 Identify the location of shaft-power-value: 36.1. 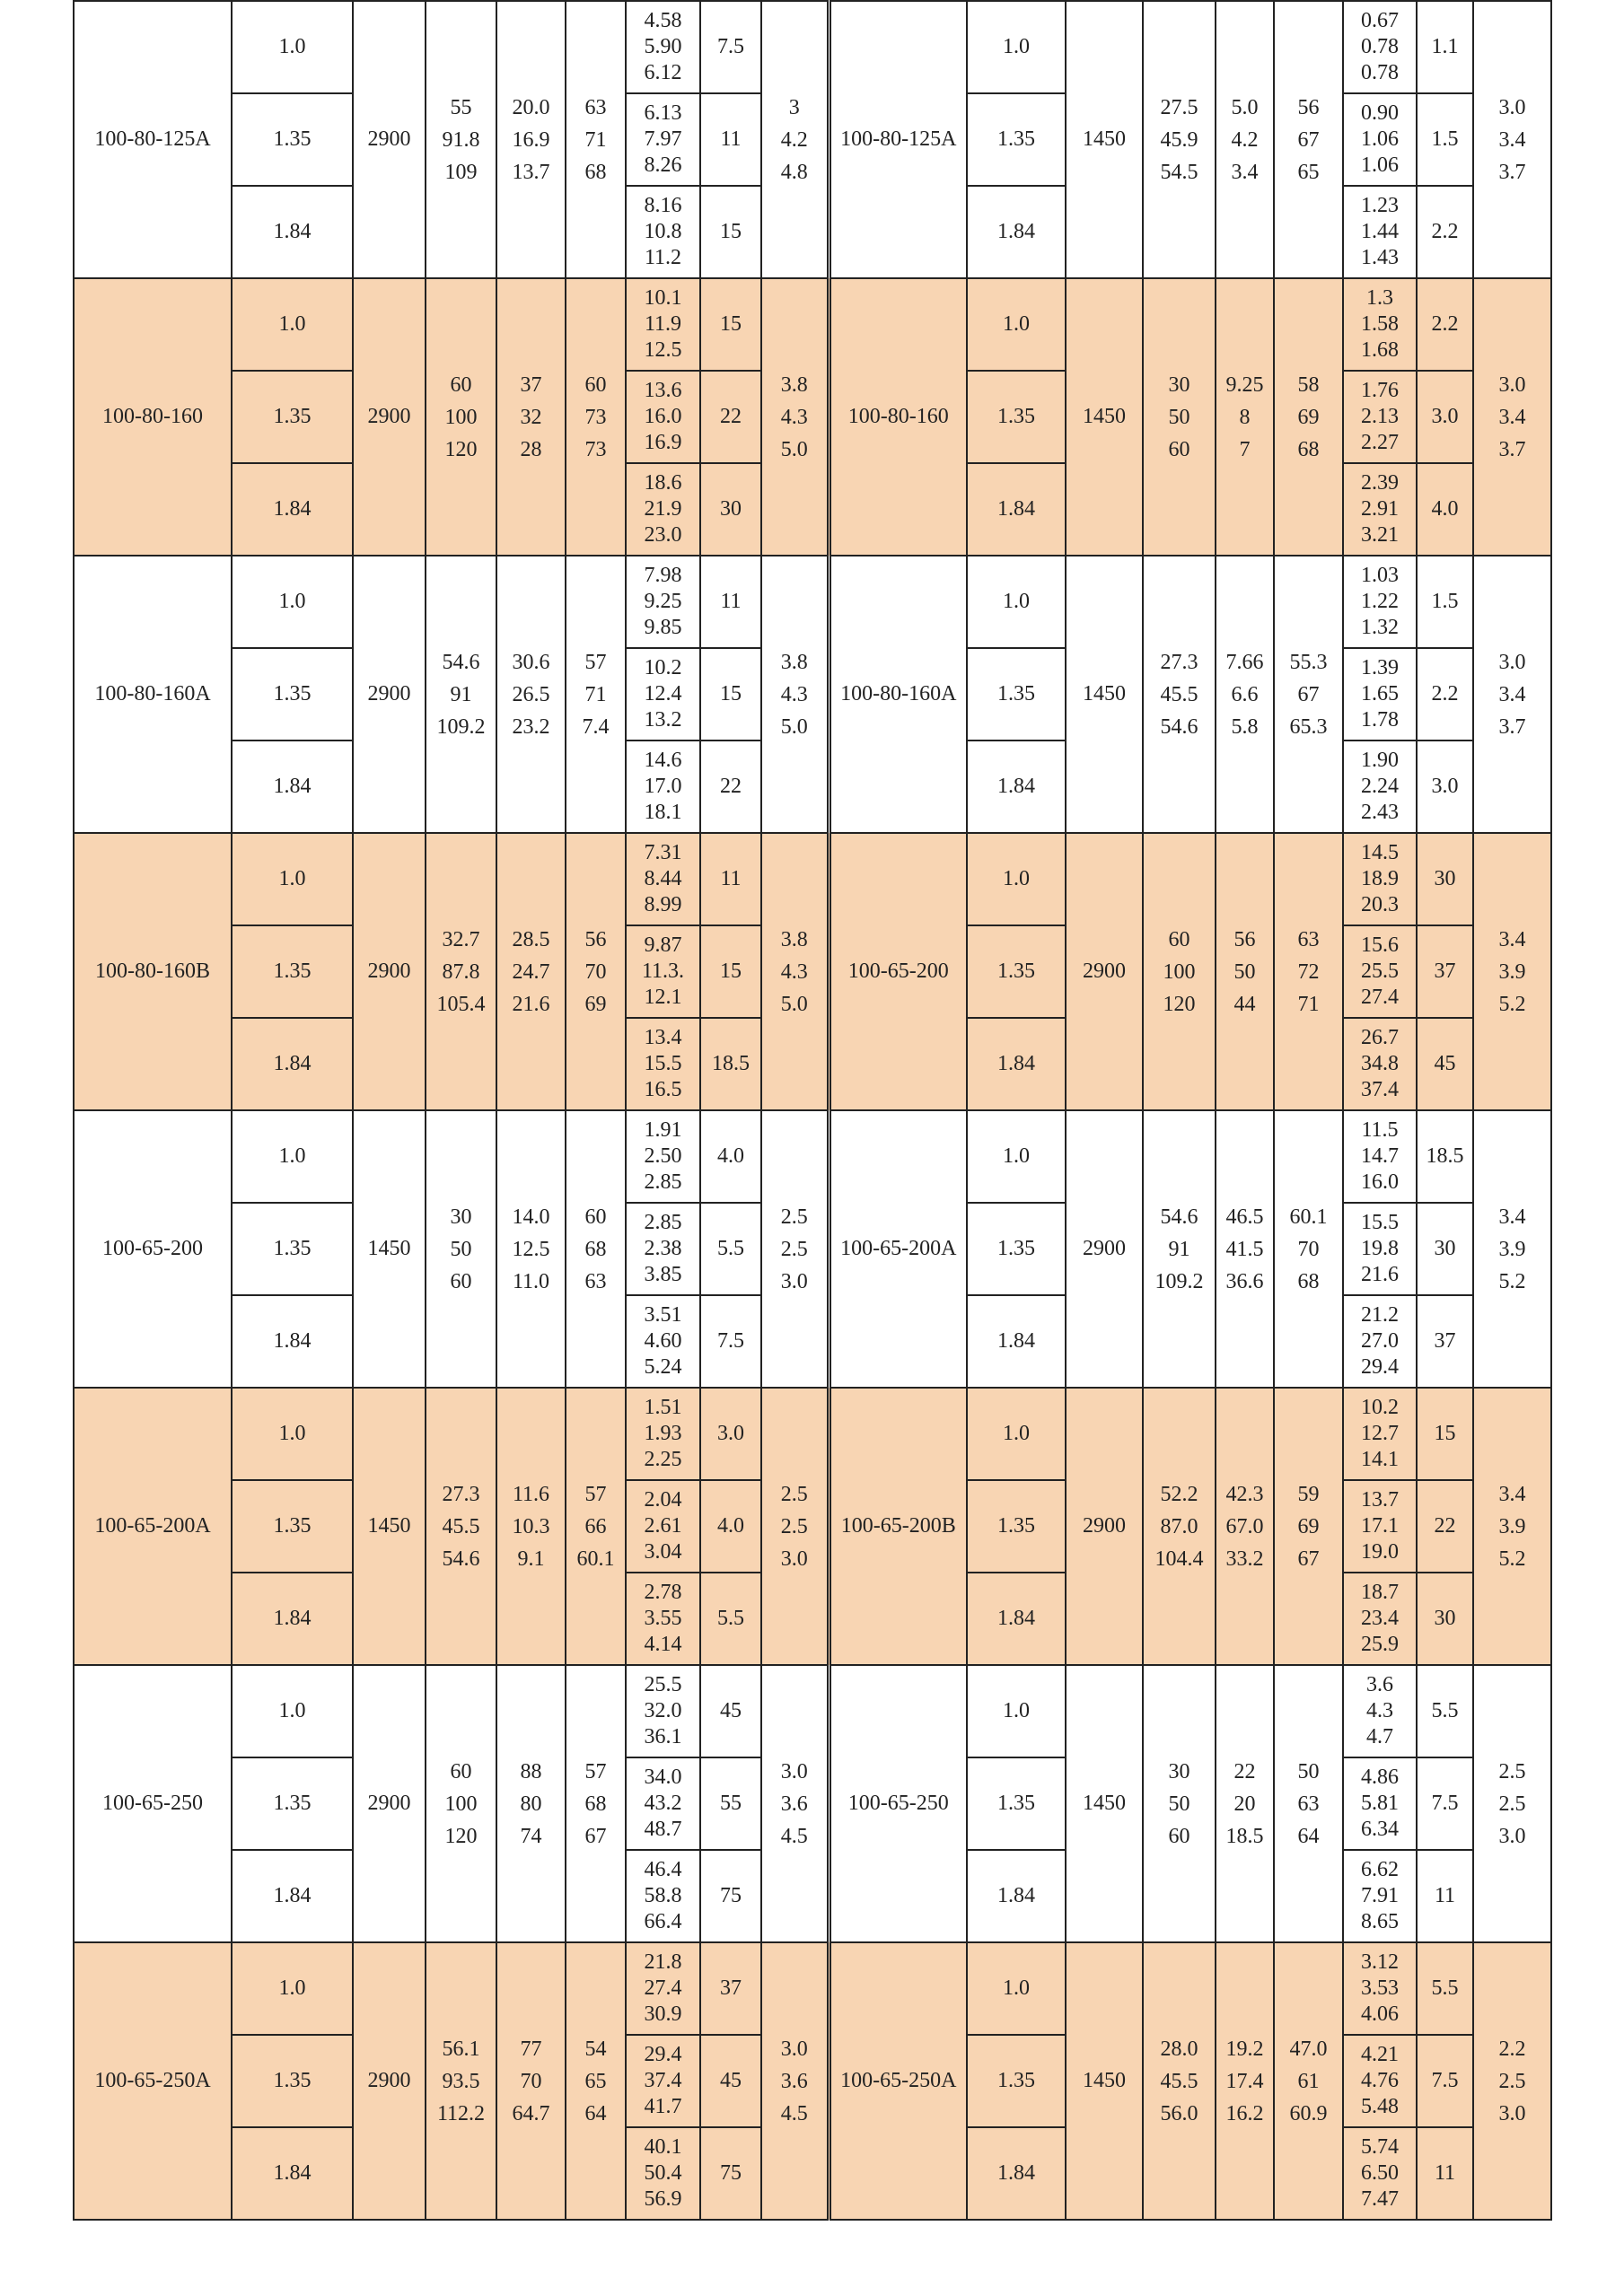
(663, 1736).